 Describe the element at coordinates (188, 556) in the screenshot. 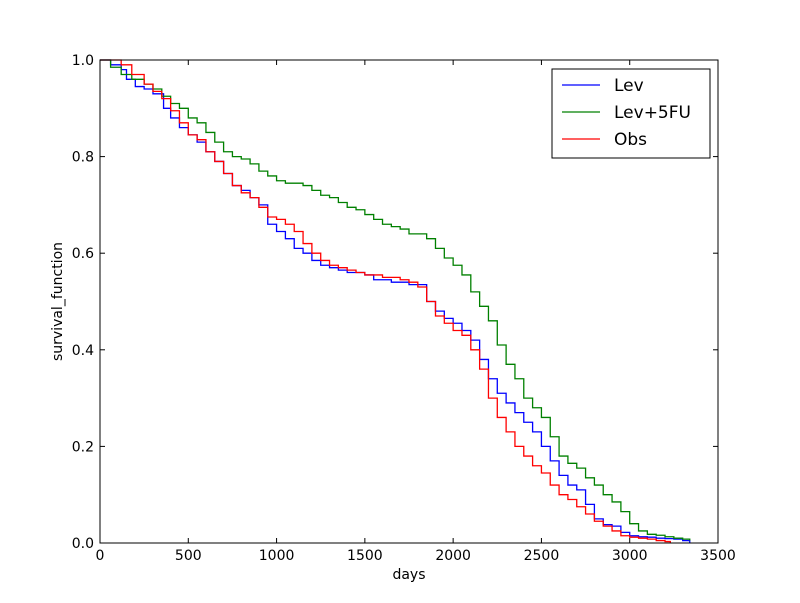

I see `x-tick-label: 500` at that location.